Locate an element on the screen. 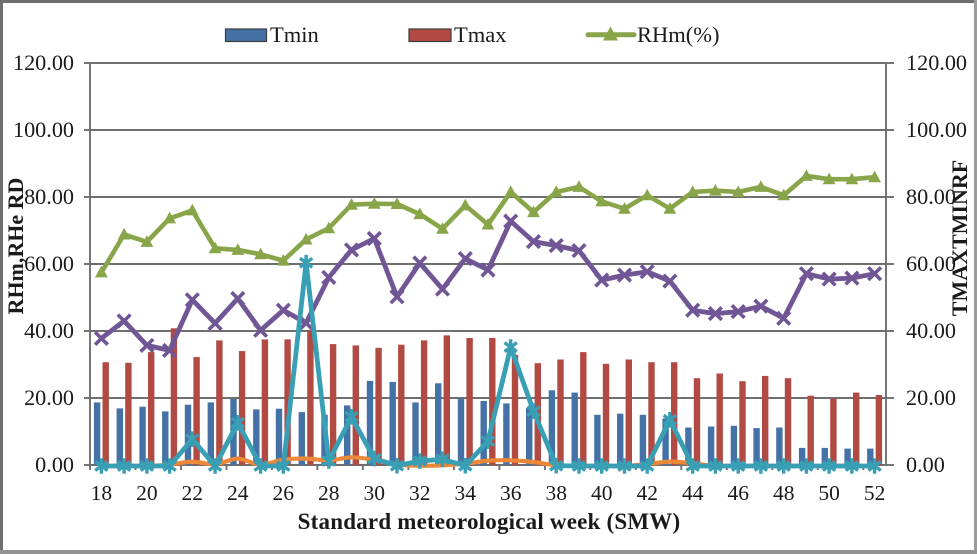 This screenshot has height=559, width=977. svg-text: 26 is located at coordinates (284, 493).